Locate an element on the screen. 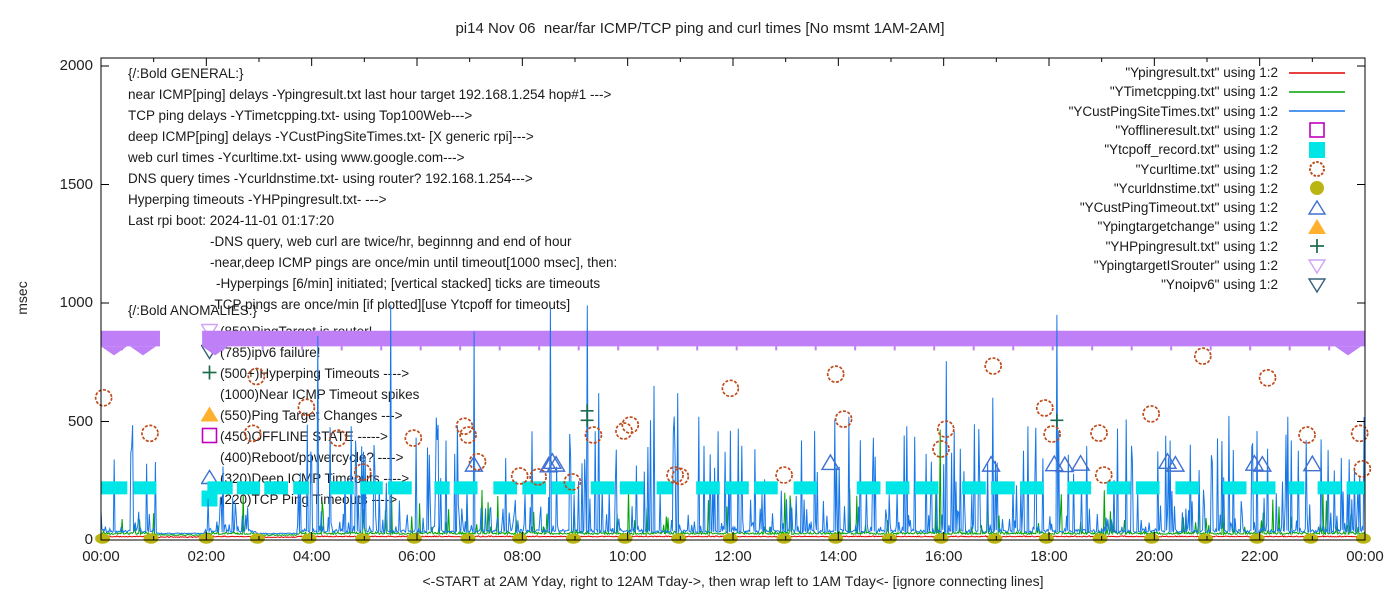 The width and height of the screenshot is (1400, 600). legend-label: "Yofflineresult.txt" using 1:2 is located at coordinates (1196, 130).